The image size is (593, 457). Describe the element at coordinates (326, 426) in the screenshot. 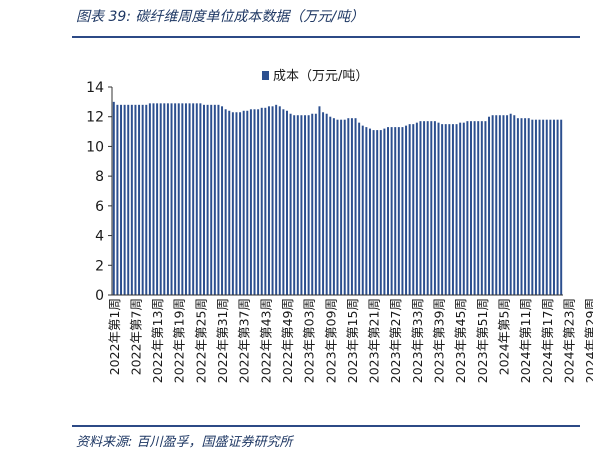

I see `footer-rule` at that location.